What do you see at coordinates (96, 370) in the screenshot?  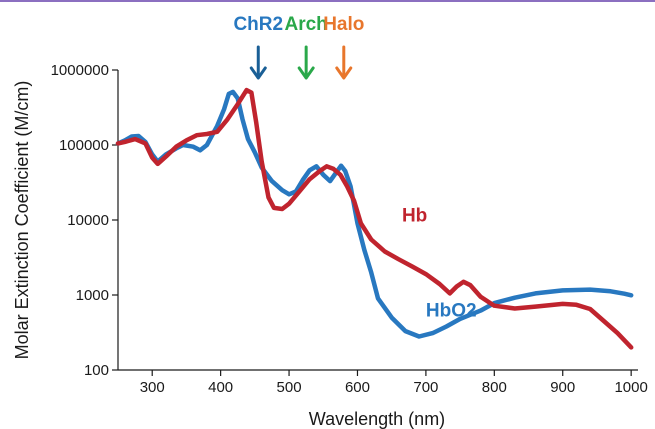 I see `y-tick-label: 100` at bounding box center [96, 370].